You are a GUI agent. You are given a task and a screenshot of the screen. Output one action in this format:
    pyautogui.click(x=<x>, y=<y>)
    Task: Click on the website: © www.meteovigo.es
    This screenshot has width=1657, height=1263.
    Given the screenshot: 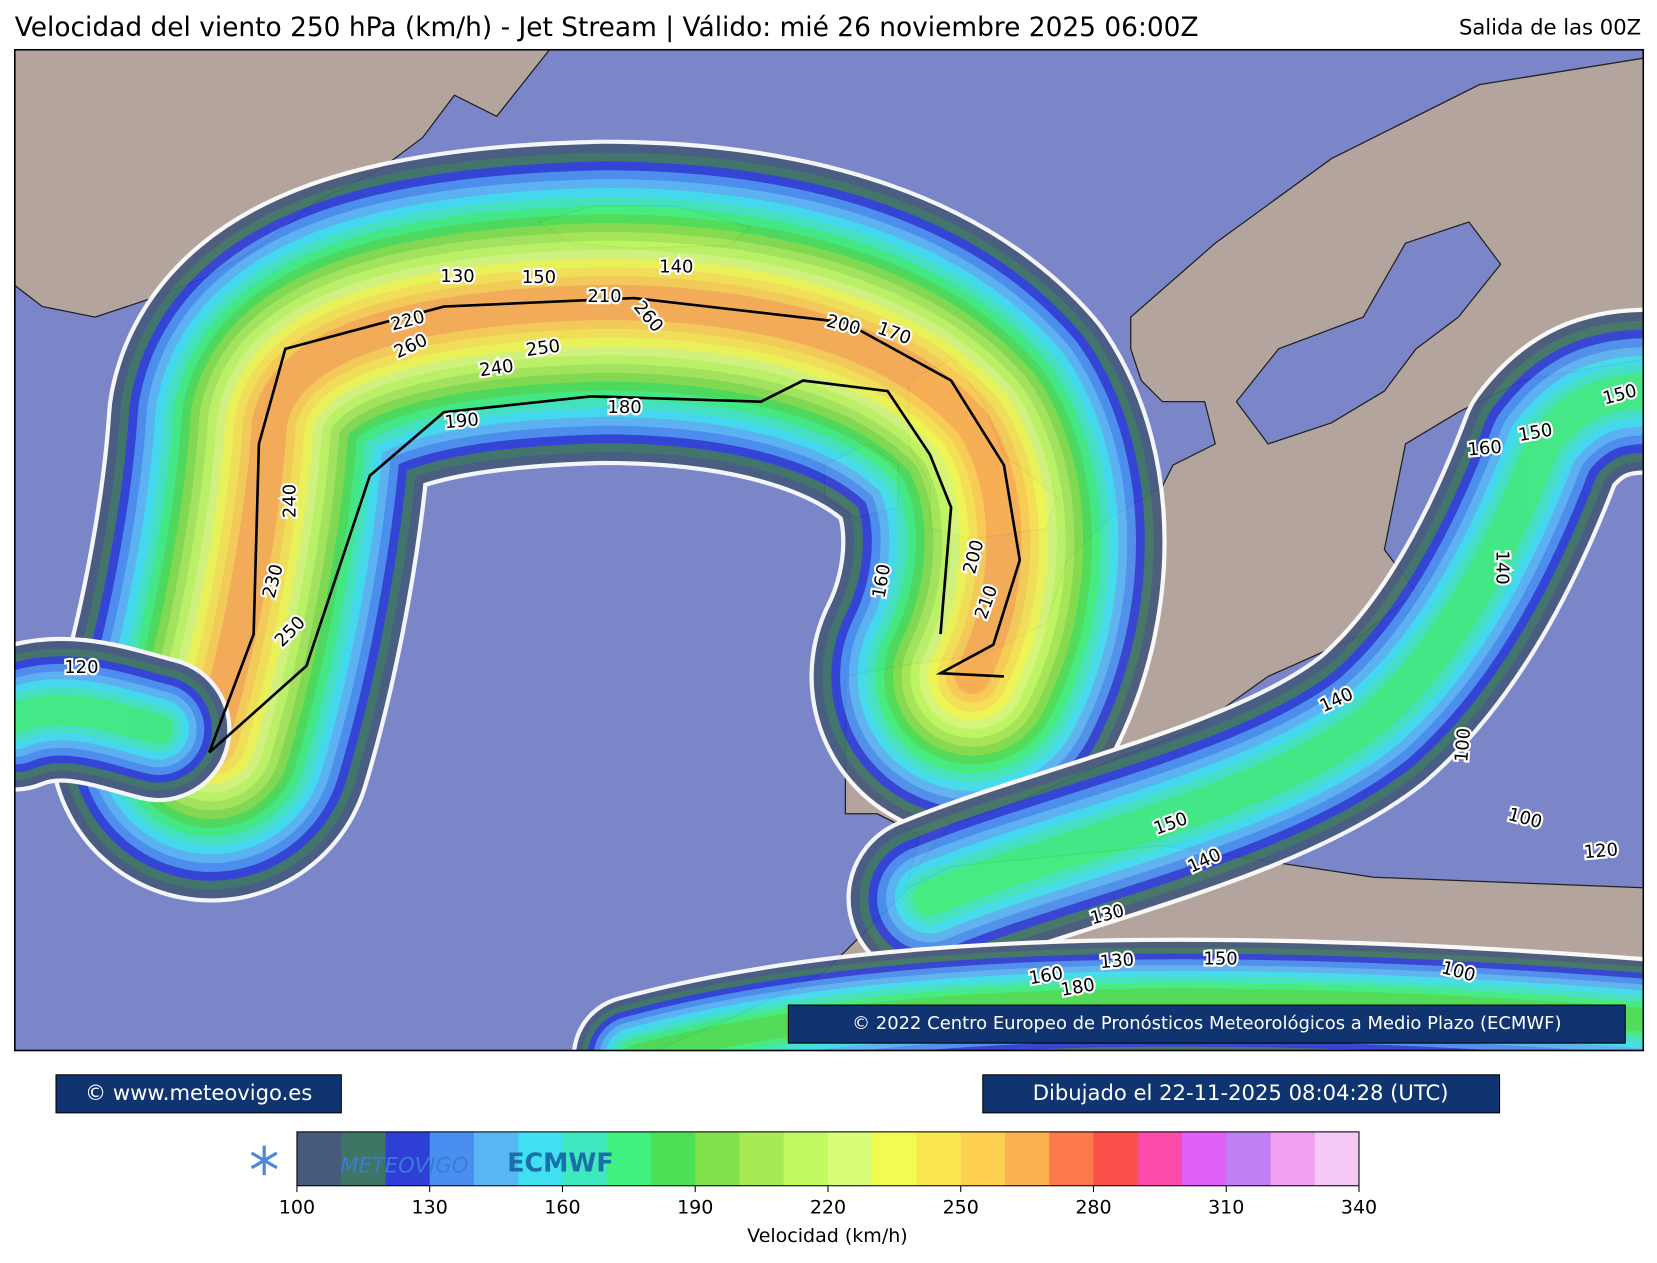 What is the action you would take?
    pyautogui.click(x=198, y=1092)
    